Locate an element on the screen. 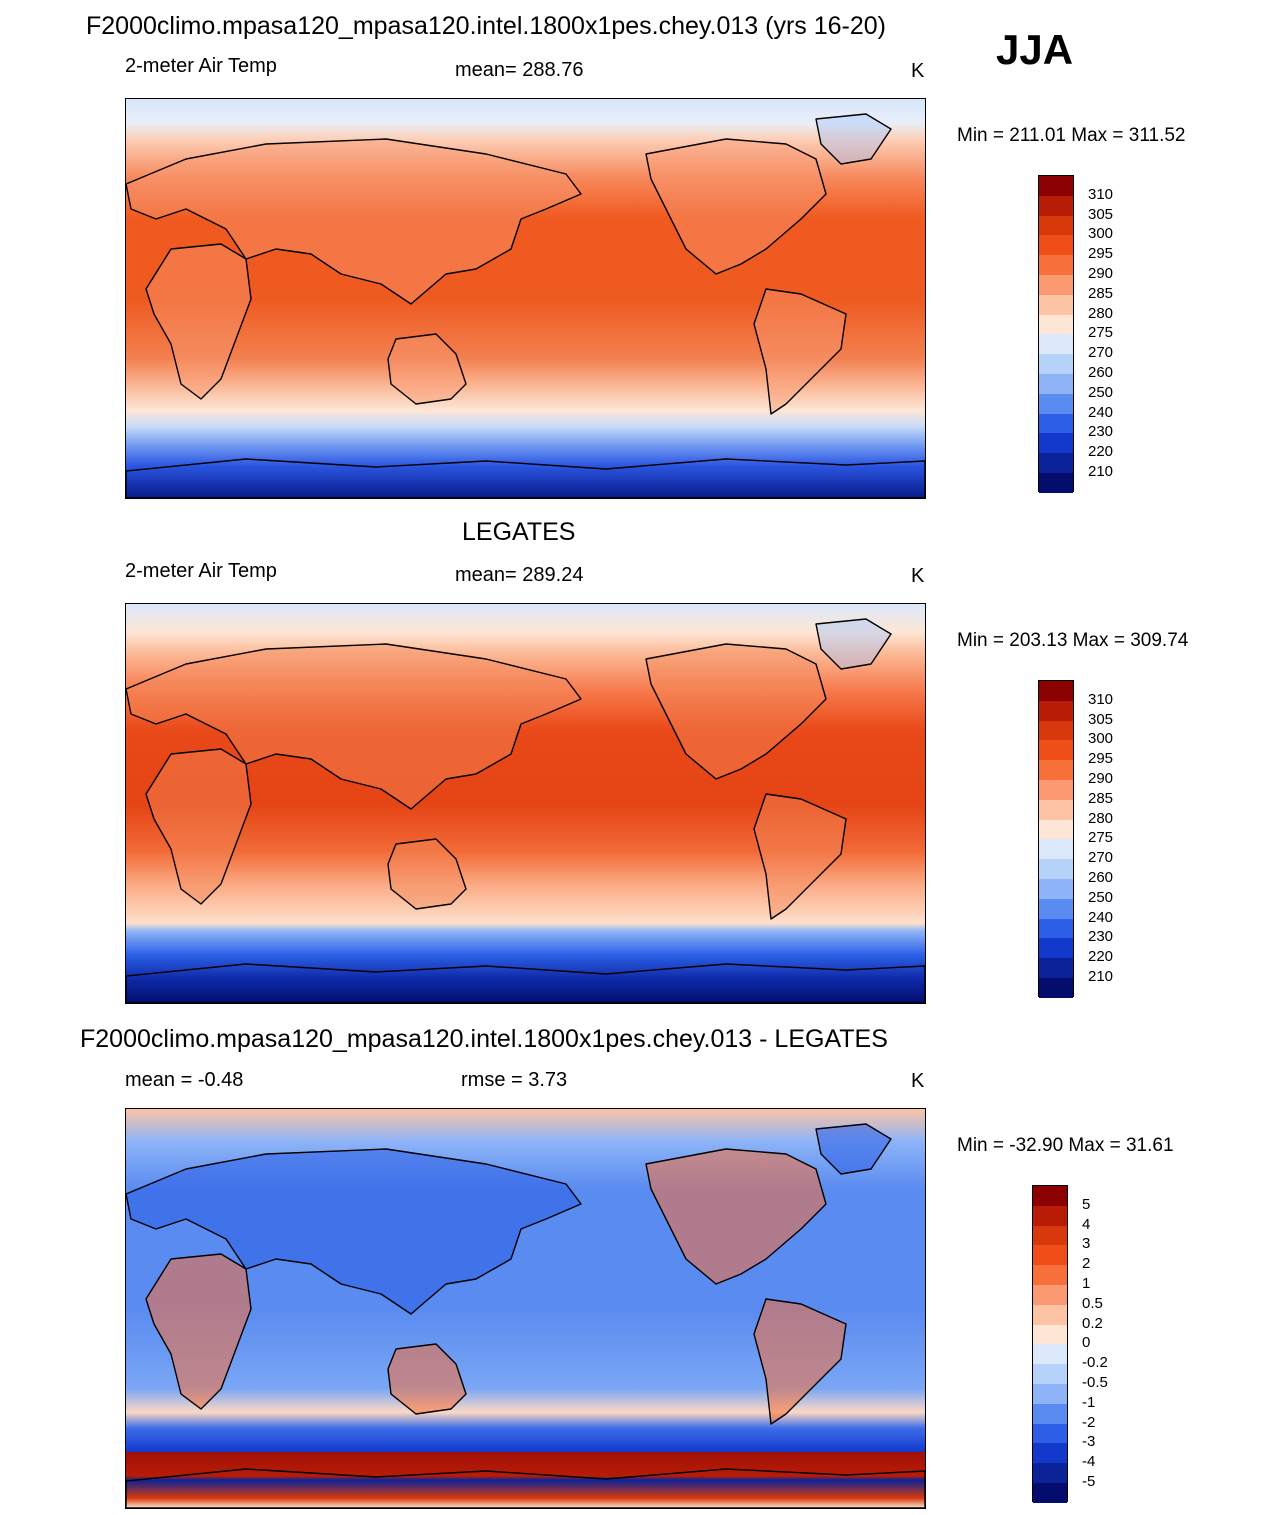  colorbar-tick-label: 0 is located at coordinates (1086, 1343).